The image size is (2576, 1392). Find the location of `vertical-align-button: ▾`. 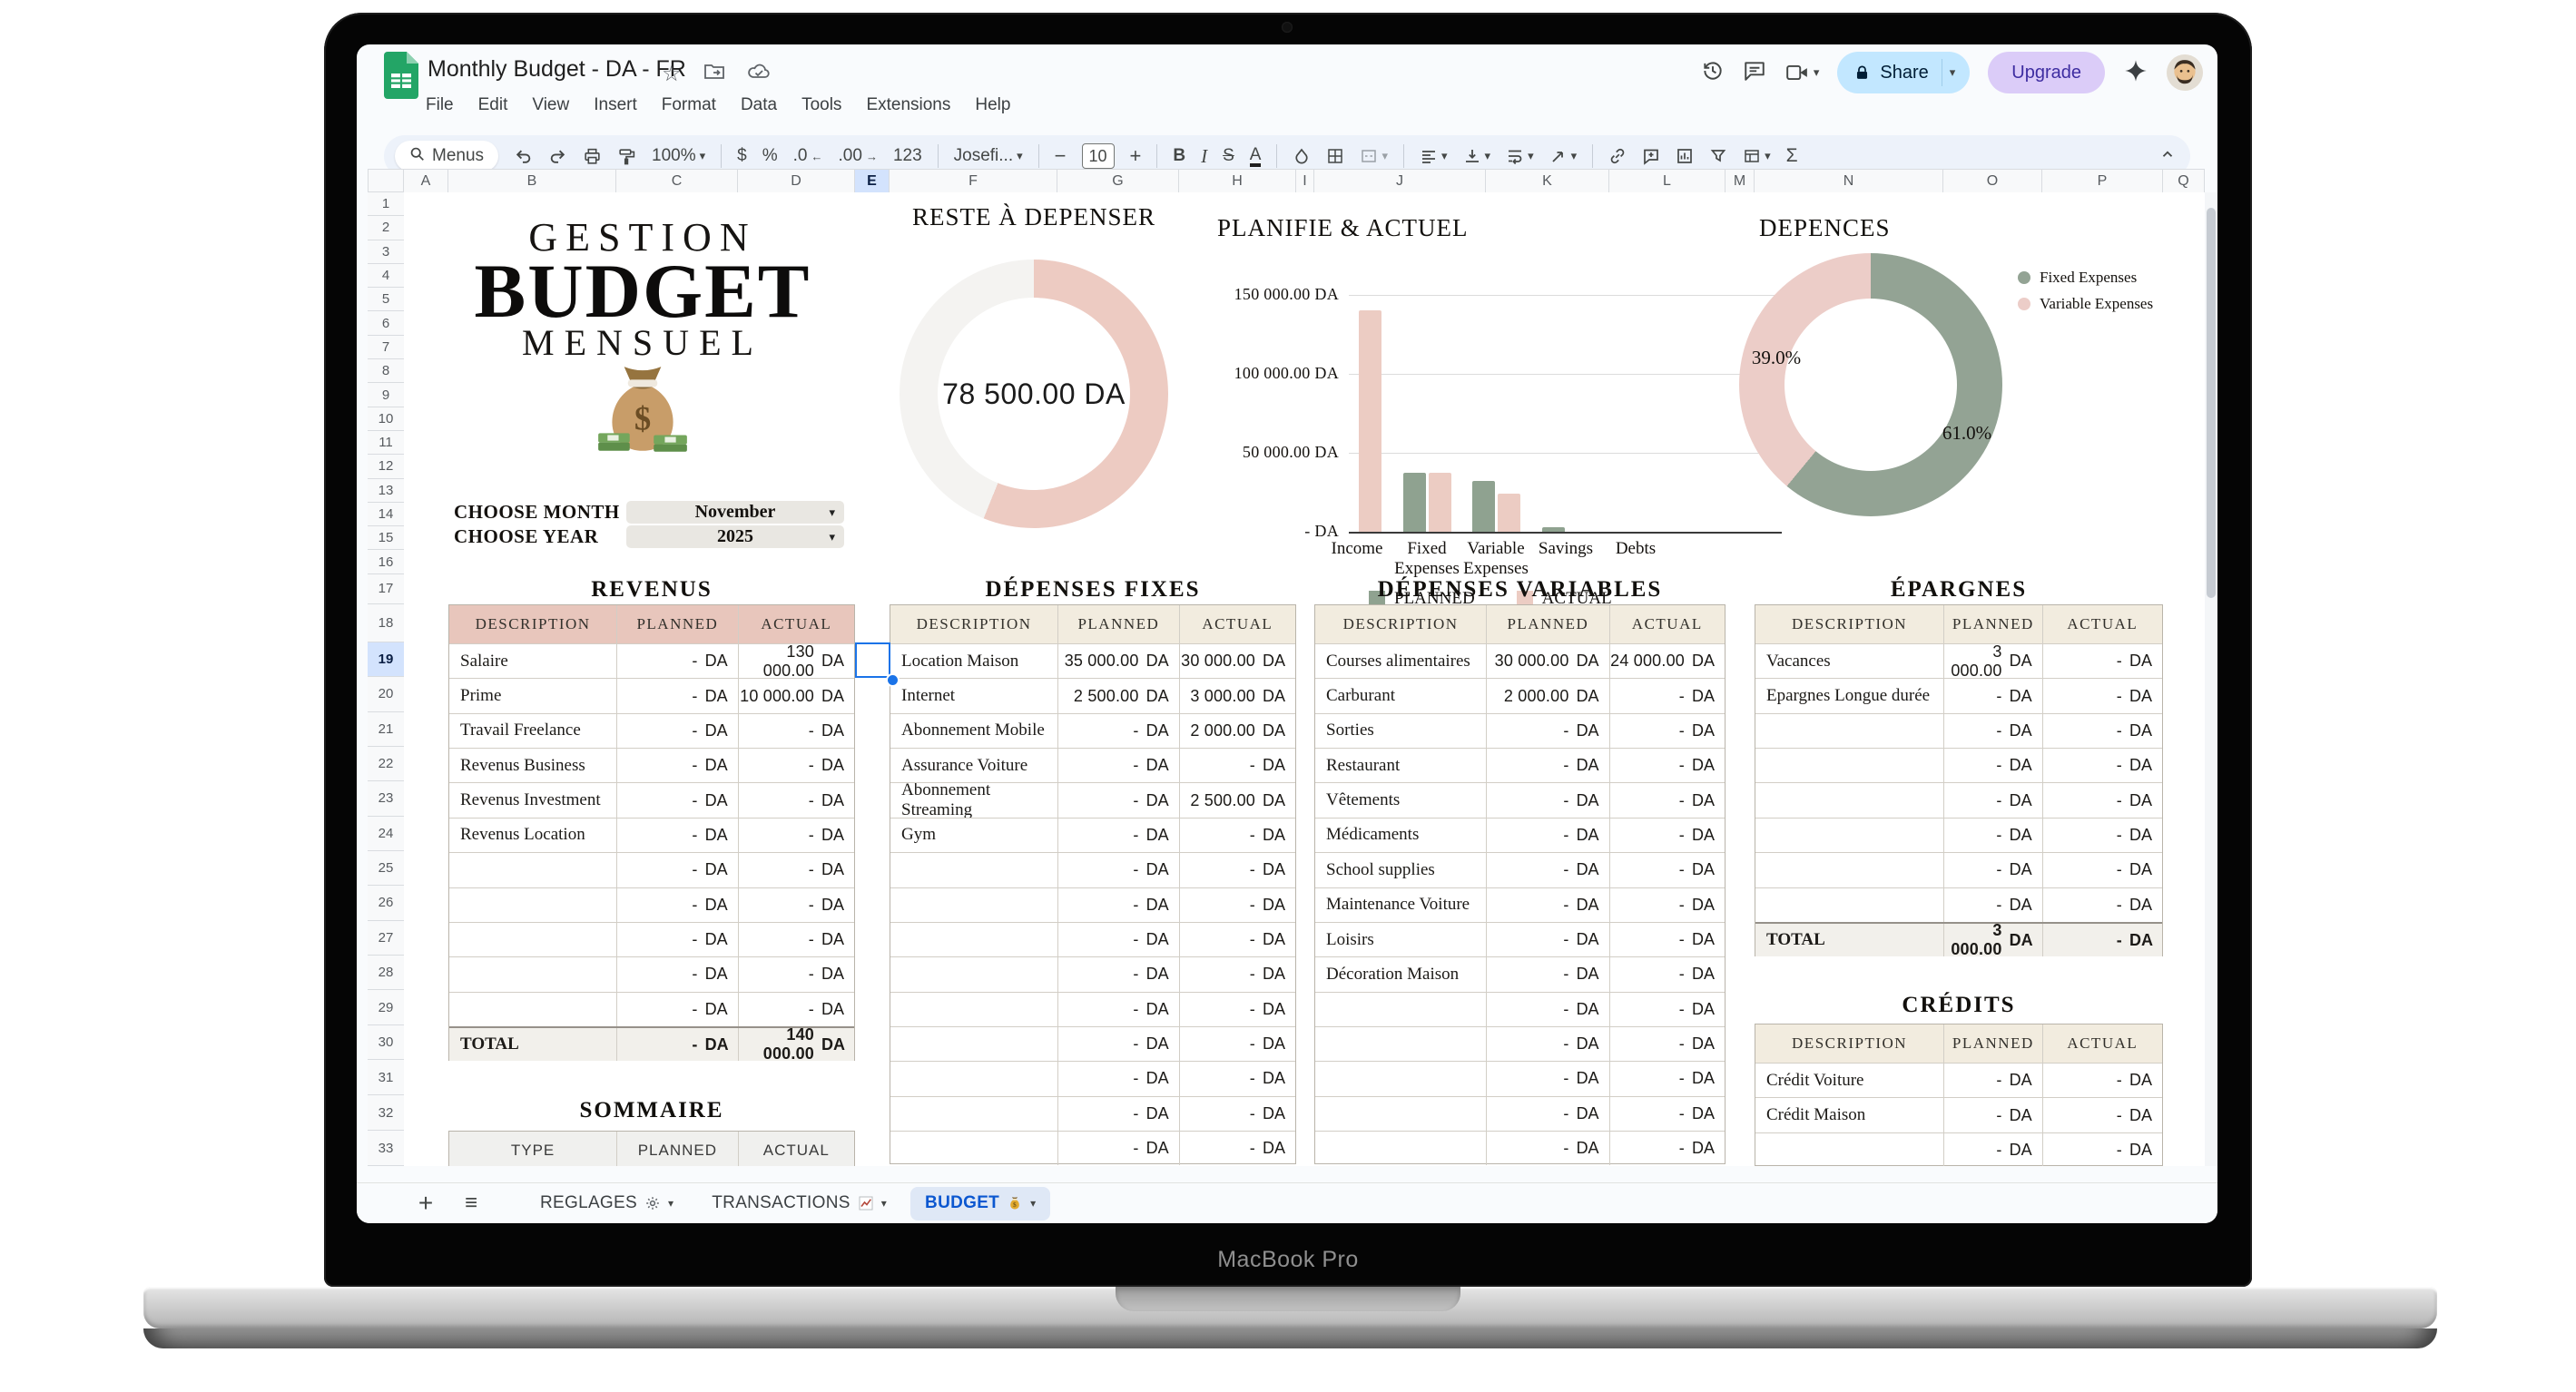

vertical-align-button: ▾ is located at coordinates (1476, 156).